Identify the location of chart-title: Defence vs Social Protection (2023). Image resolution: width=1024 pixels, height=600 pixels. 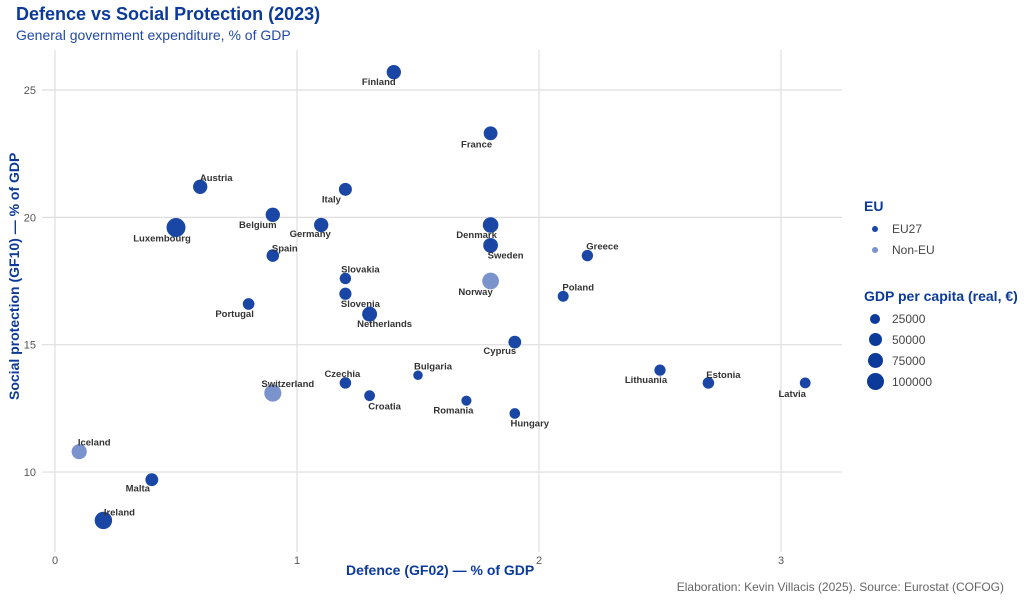
(168, 14).